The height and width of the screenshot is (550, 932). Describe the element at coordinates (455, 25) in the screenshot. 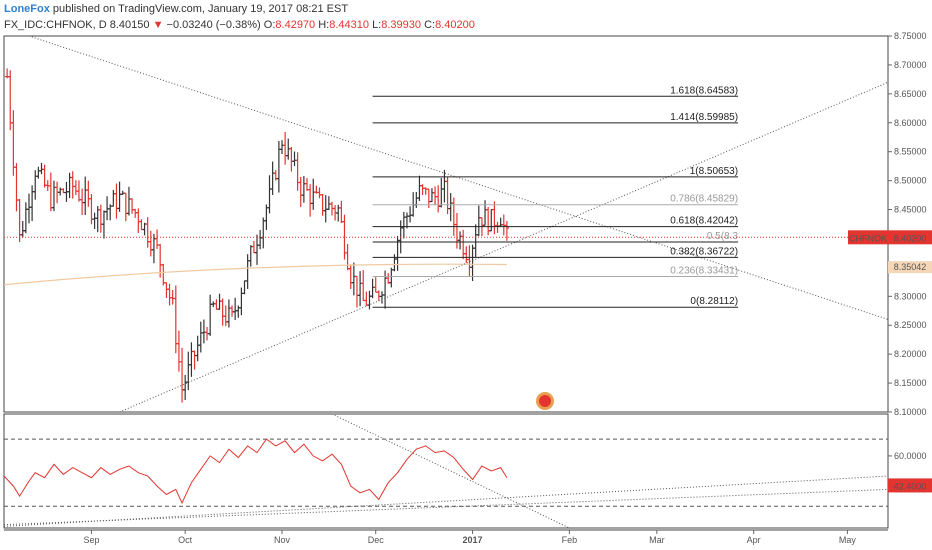

I see `close-value: 8.40200` at that location.